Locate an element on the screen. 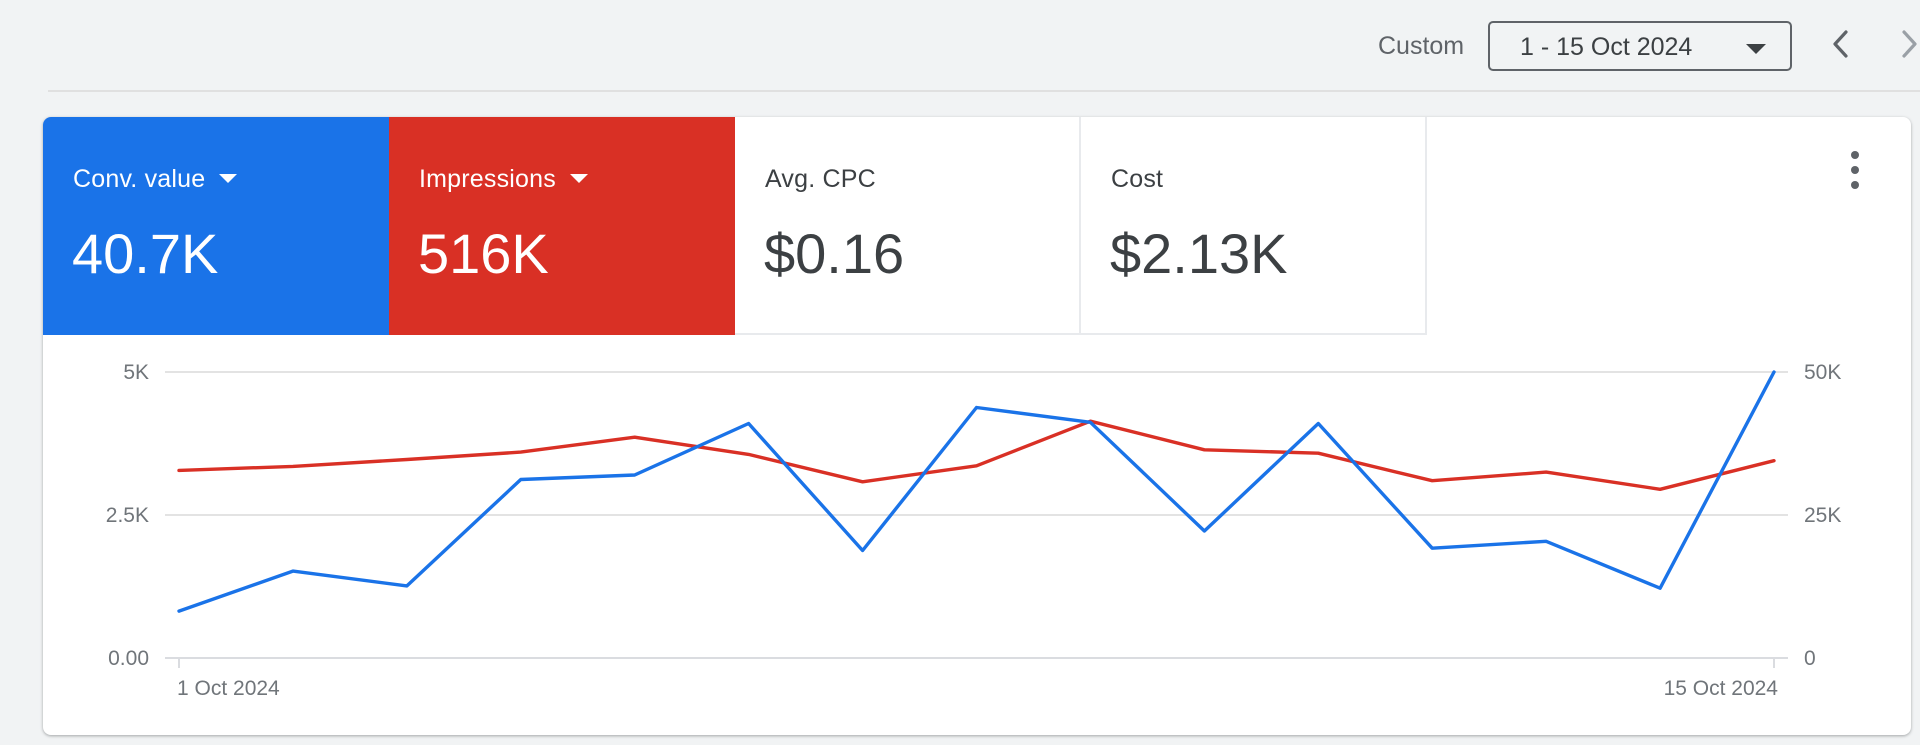 Image resolution: width=1920 pixels, height=745 pixels. toolbar: Custom 1 - 15 Oct 2024 is located at coordinates (960, 46).